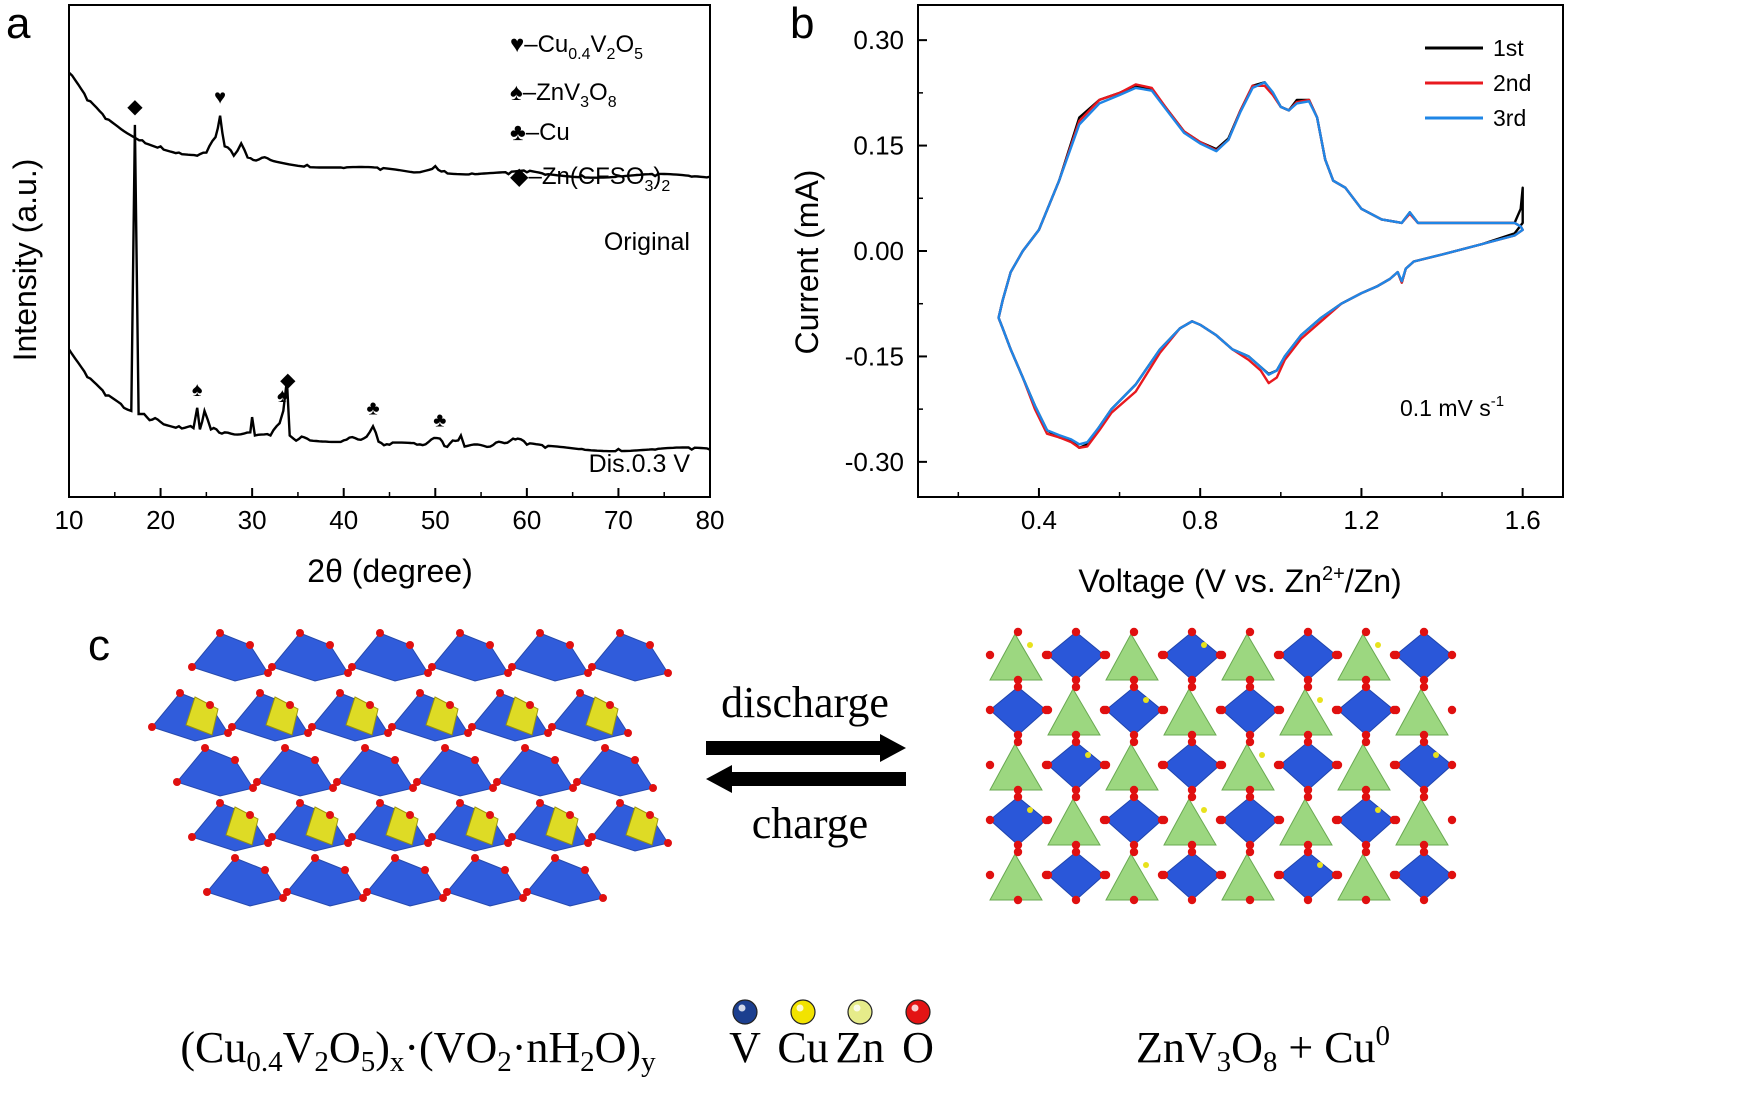 The width and height of the screenshot is (1751, 1094). Describe the element at coordinates (551, 92) in the screenshot. I see `legend-text: –ZnV` at that location.